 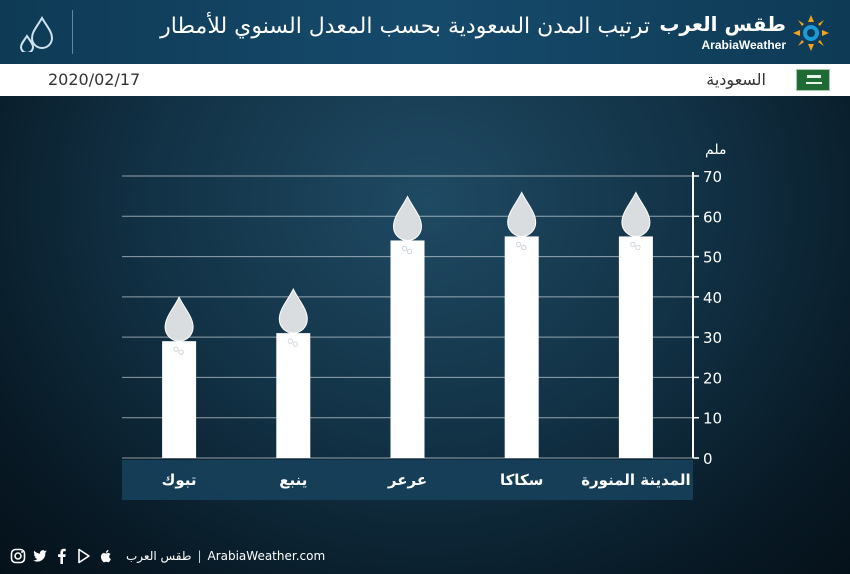 What do you see at coordinates (36, 34) in the screenshot?
I see `raindrops-icon` at bounding box center [36, 34].